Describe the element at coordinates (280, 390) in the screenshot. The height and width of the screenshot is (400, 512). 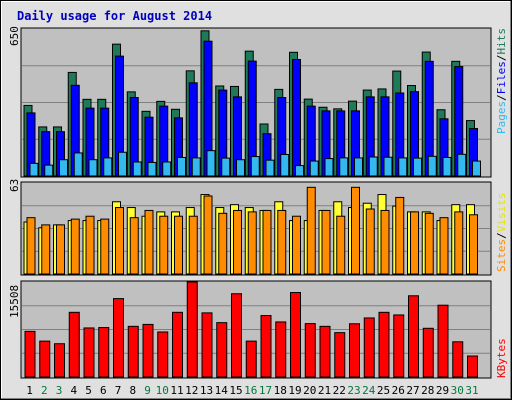
I see `x-tick-label-day-18: 18` at that location.